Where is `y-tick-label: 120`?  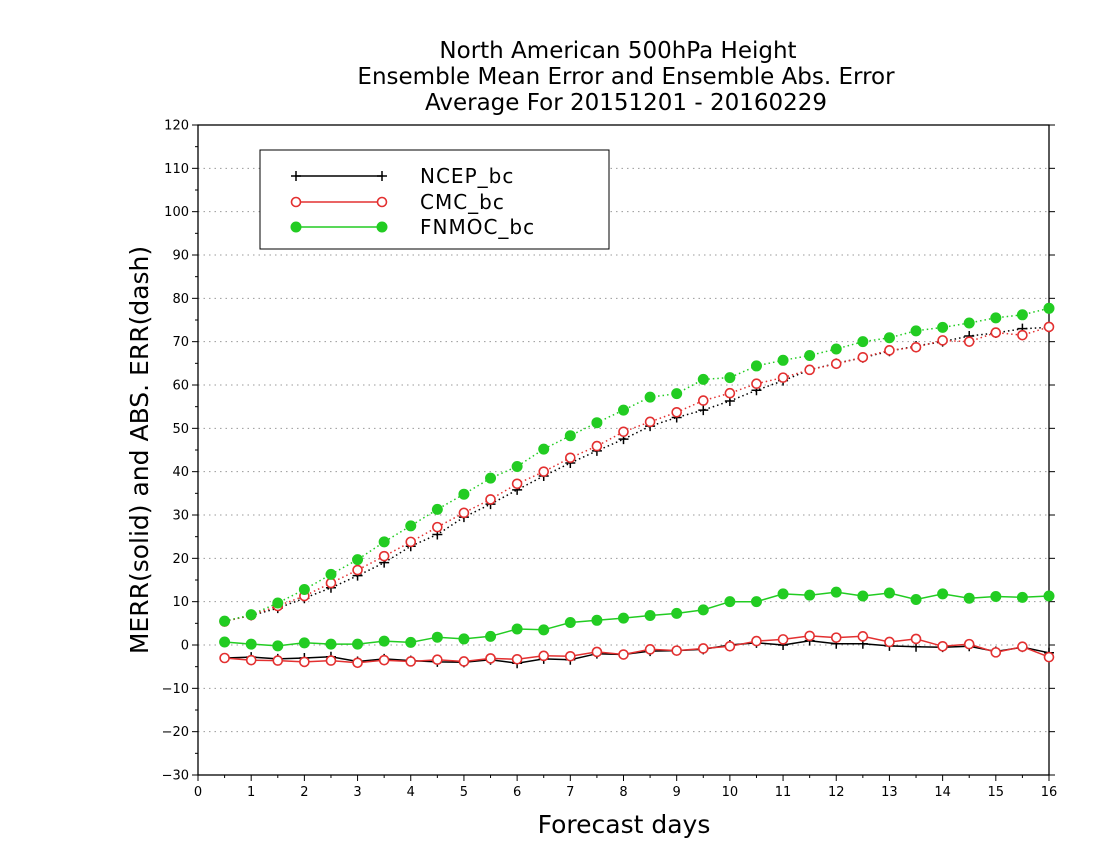
y-tick-label: 120 is located at coordinates (176, 126).